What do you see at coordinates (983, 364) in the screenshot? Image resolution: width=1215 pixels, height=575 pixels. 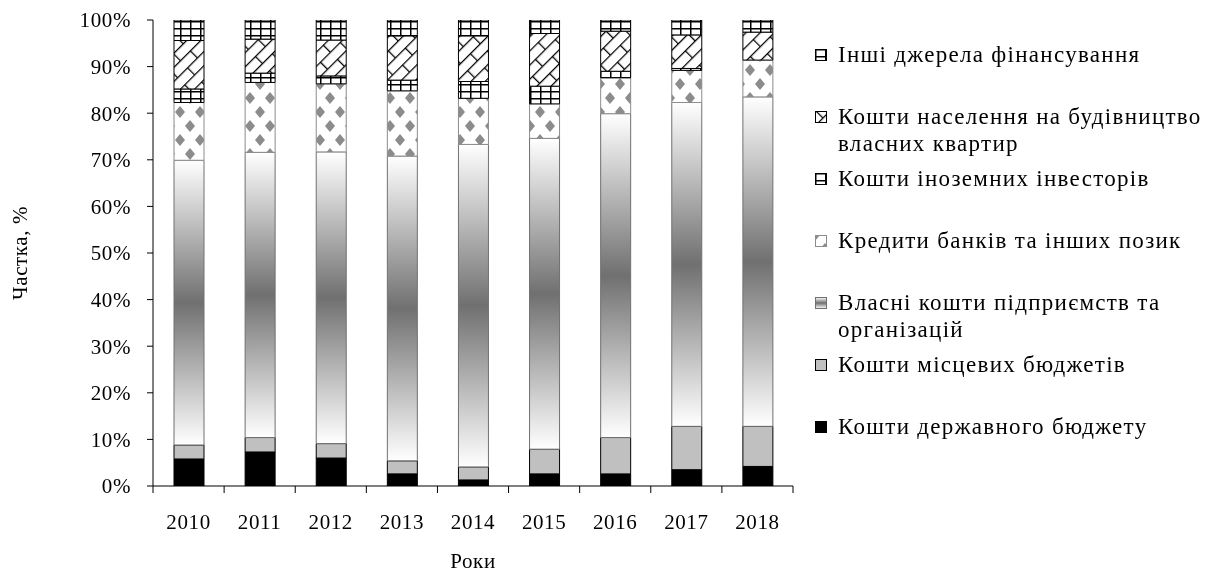 I see `legend-label: Кошти місцевих бюджетів` at bounding box center [983, 364].